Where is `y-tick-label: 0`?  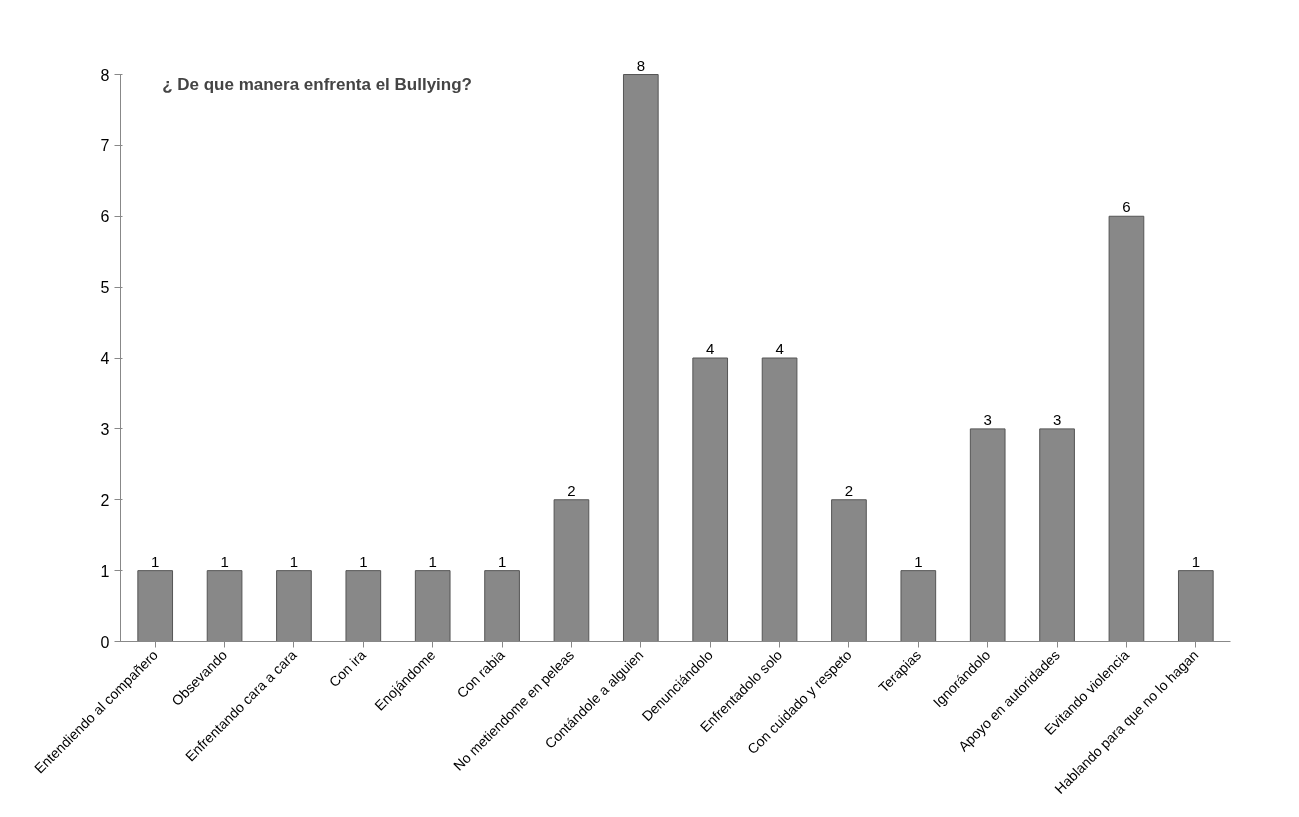
y-tick-label: 0 is located at coordinates (105, 642).